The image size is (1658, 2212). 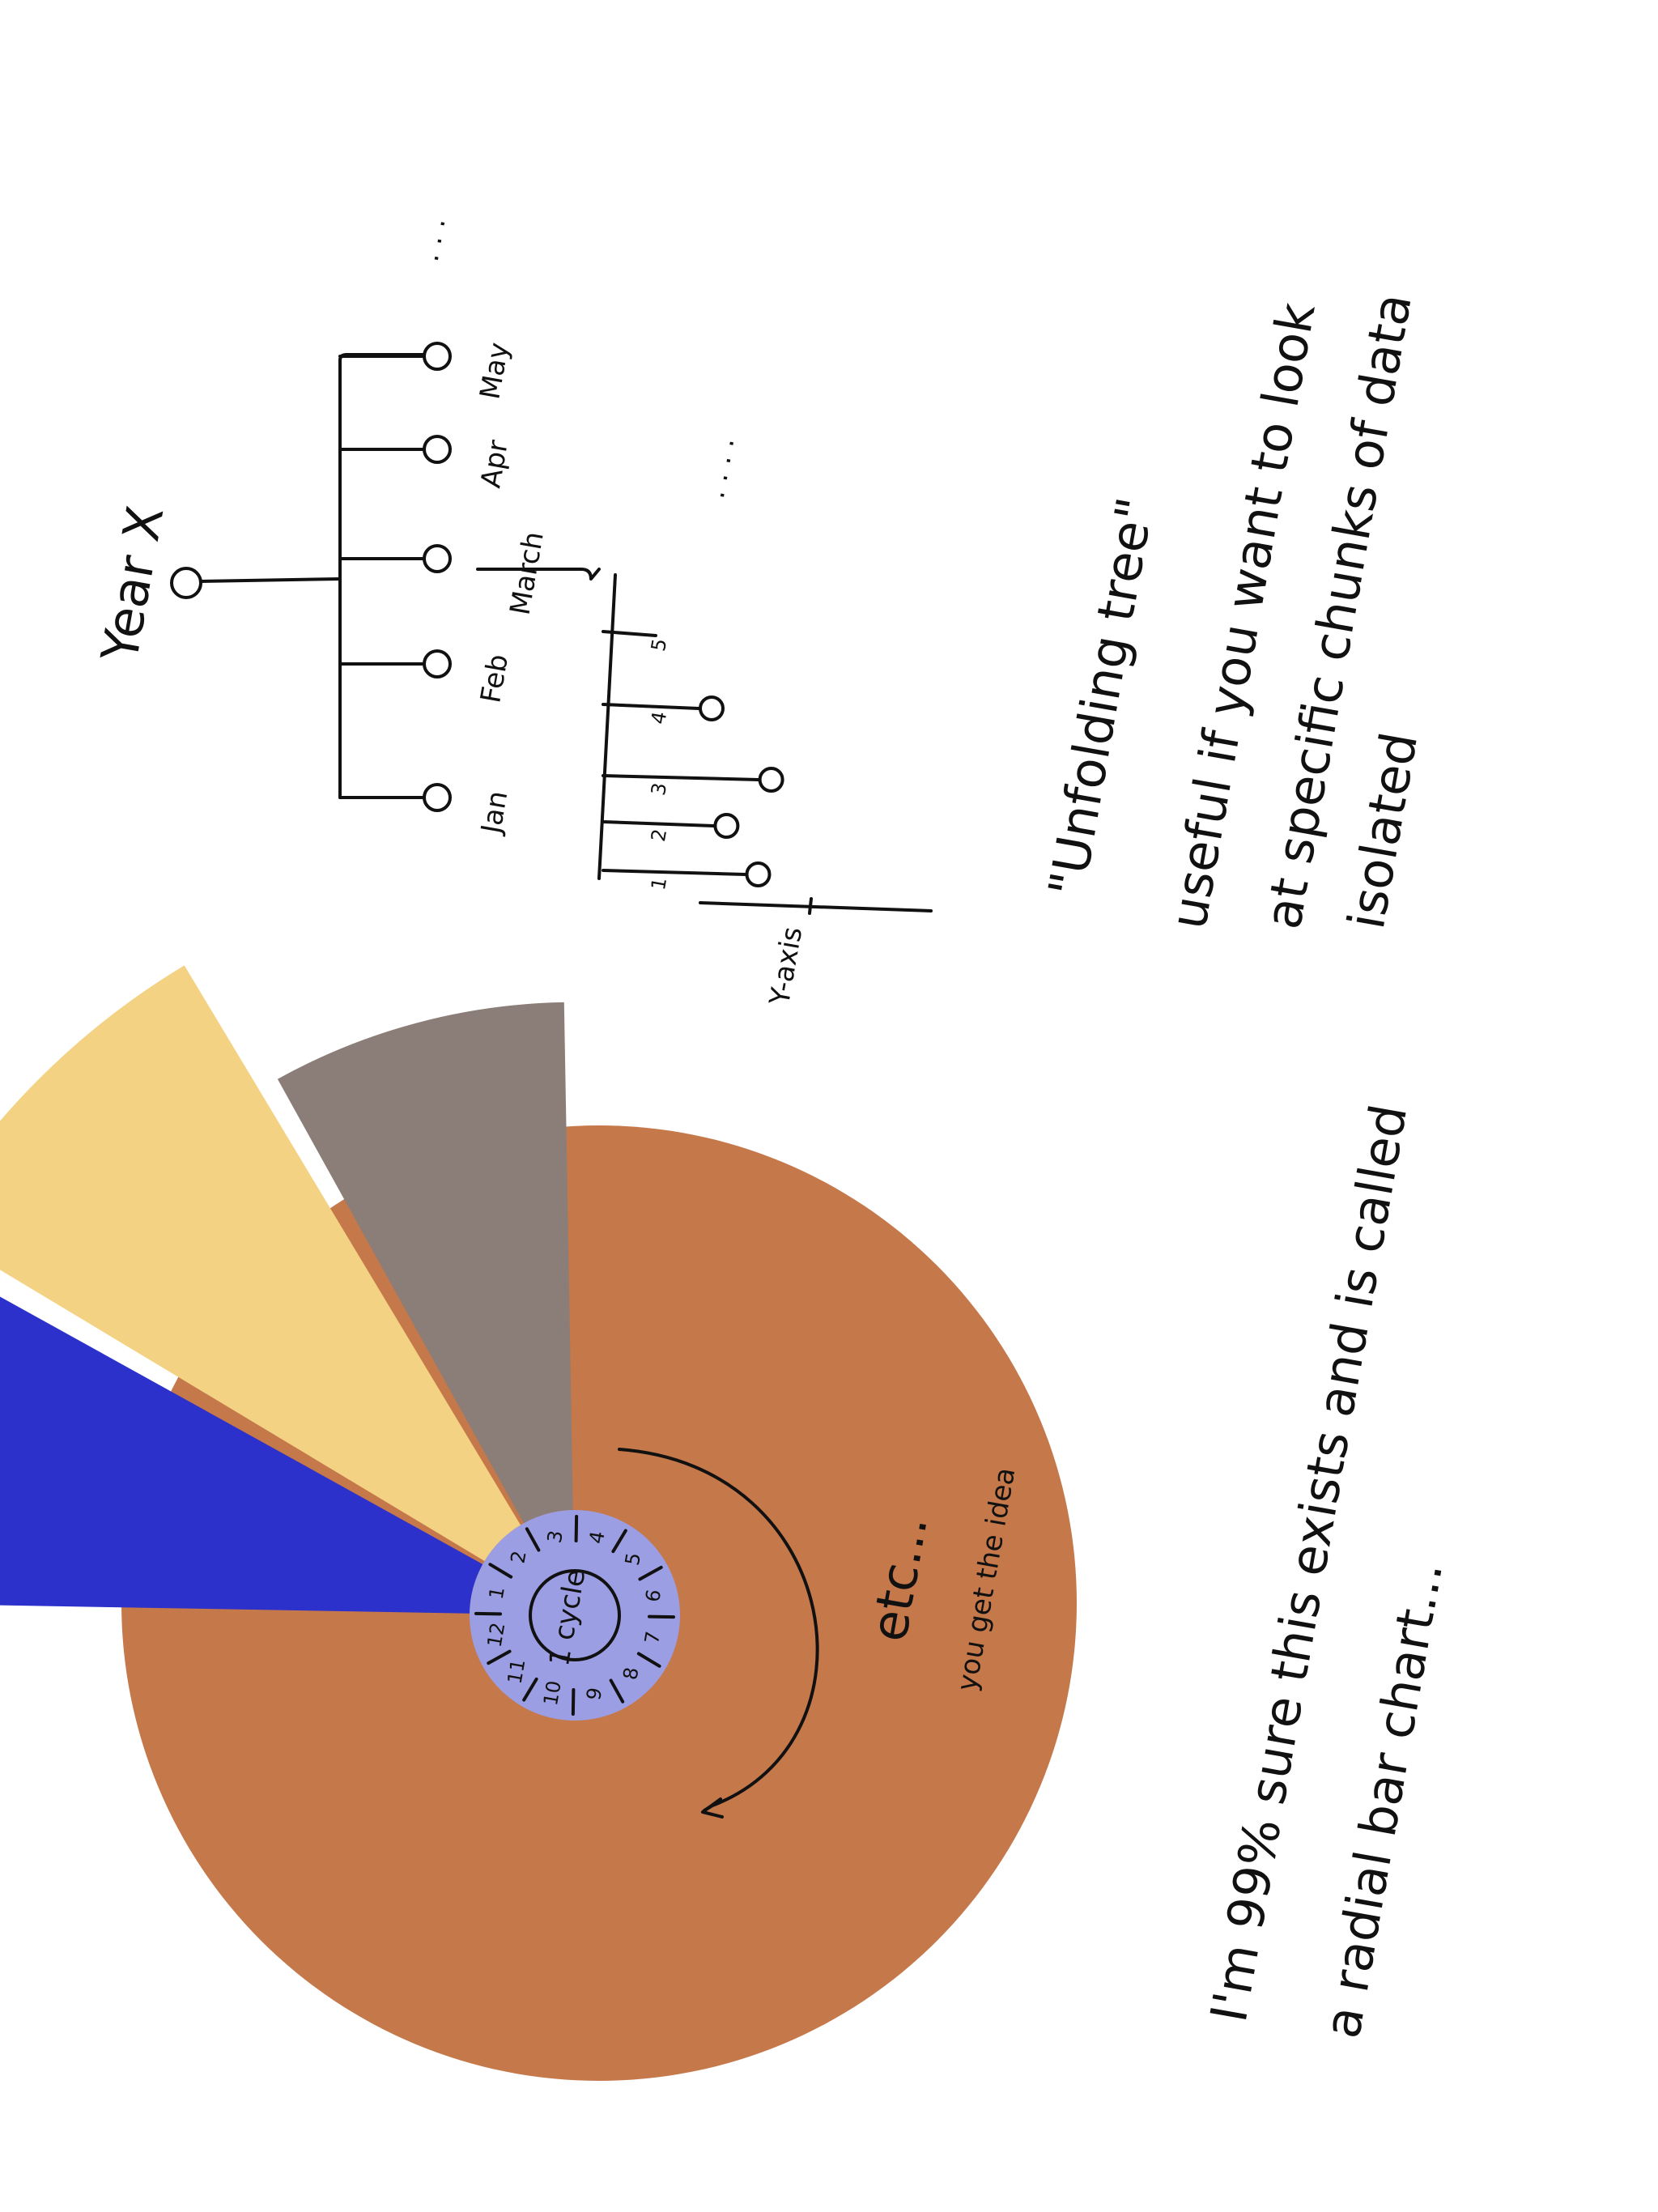 I want to click on tree-root-label: Year X, so click(x=133, y=584).